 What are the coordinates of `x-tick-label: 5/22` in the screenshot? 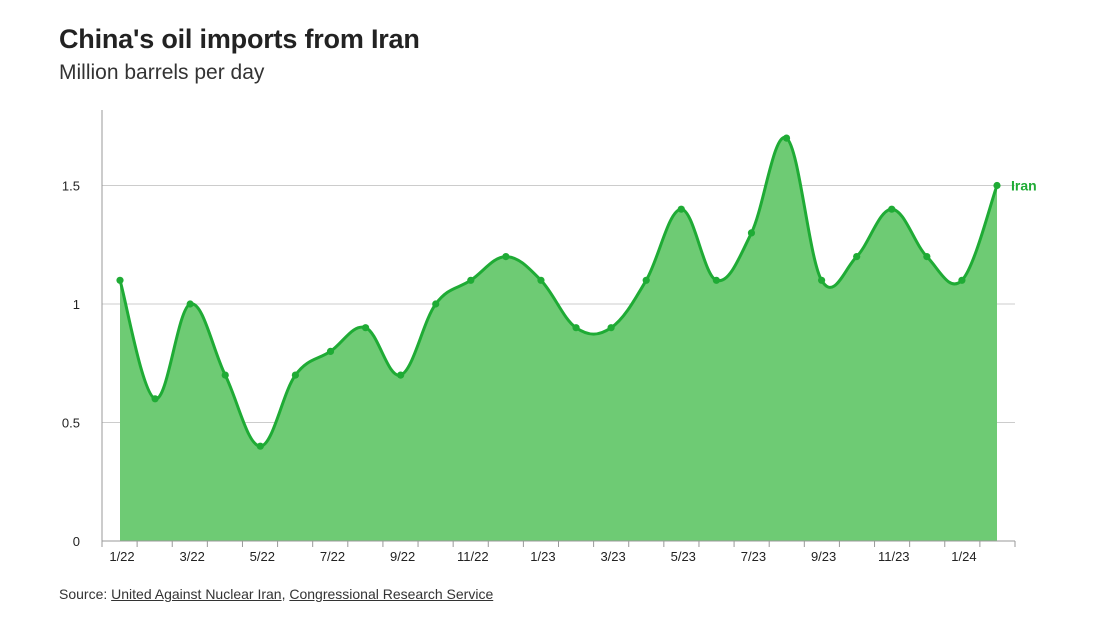 It's located at (262, 556).